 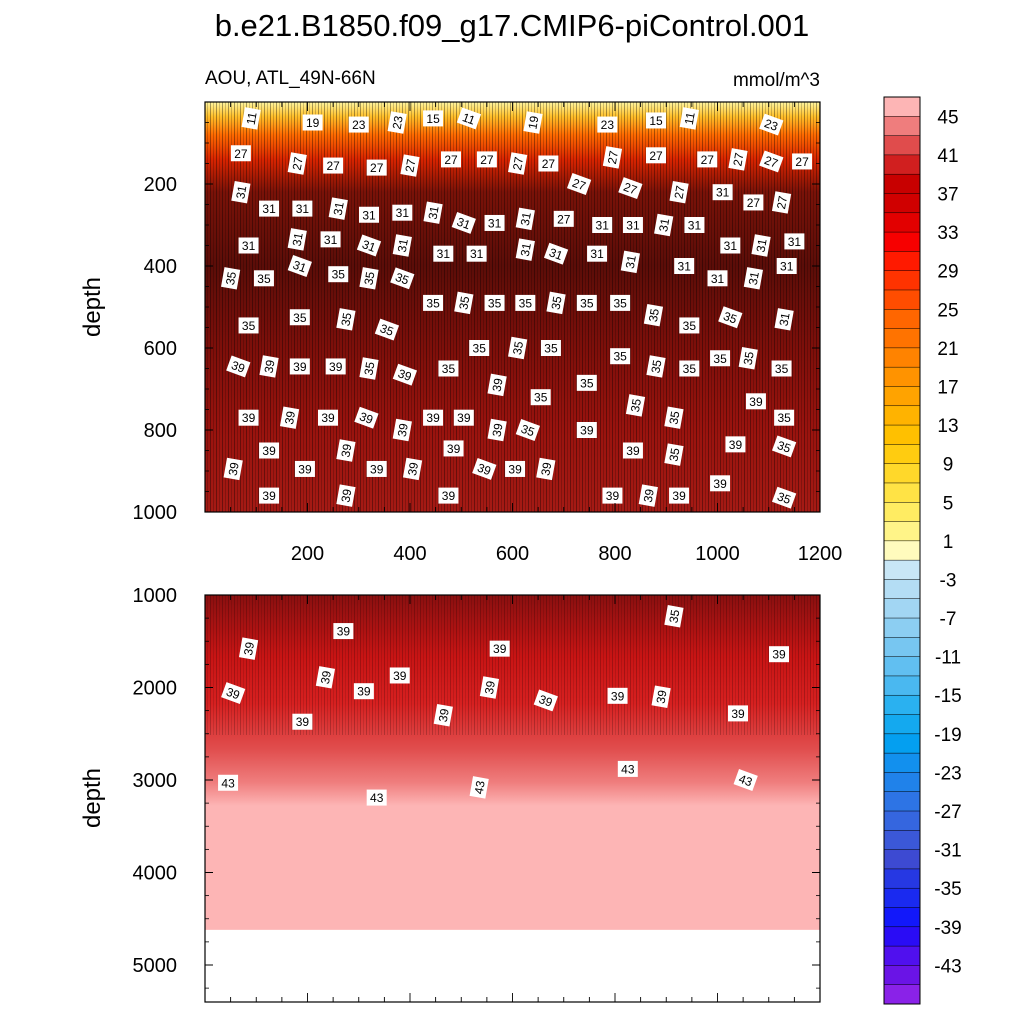 I want to click on contour-label-text: 23, so click(x=398, y=122).